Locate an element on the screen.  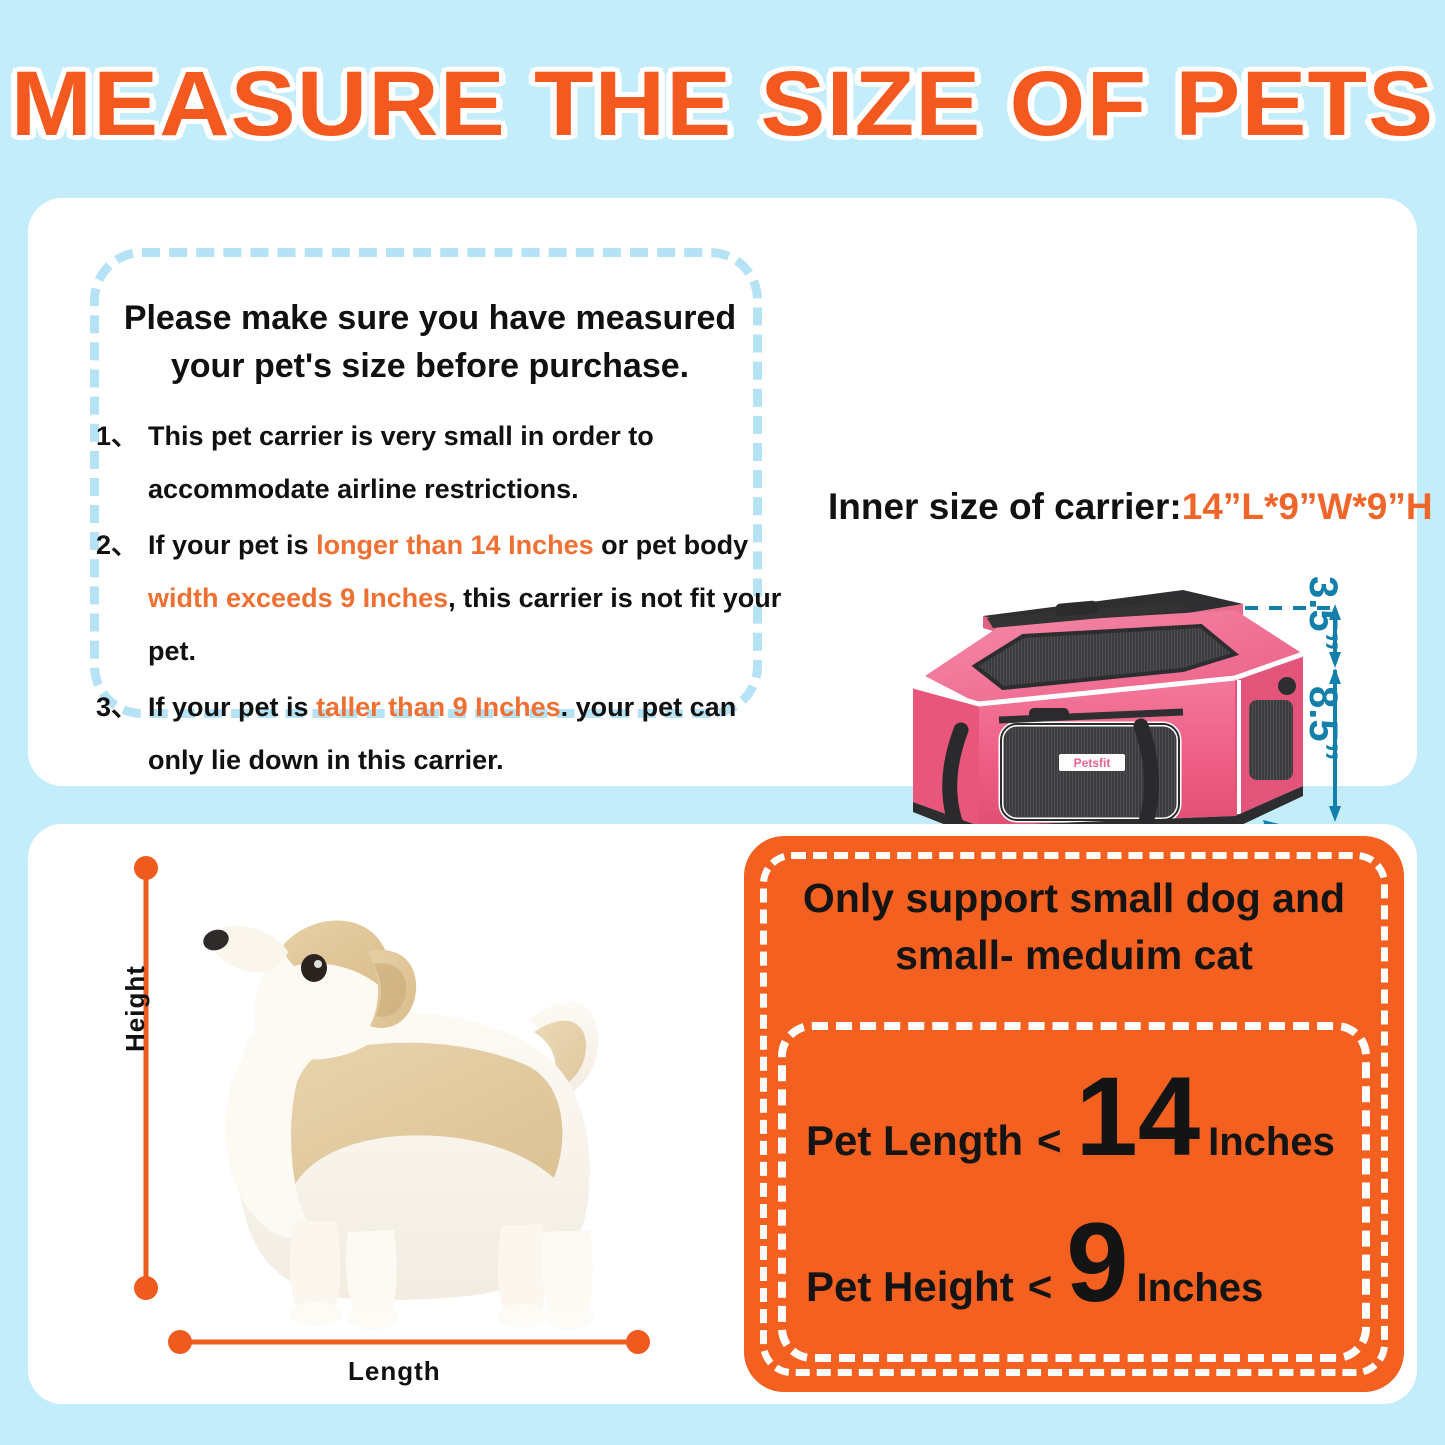
dog-svg is located at coordinates (392, 1105).